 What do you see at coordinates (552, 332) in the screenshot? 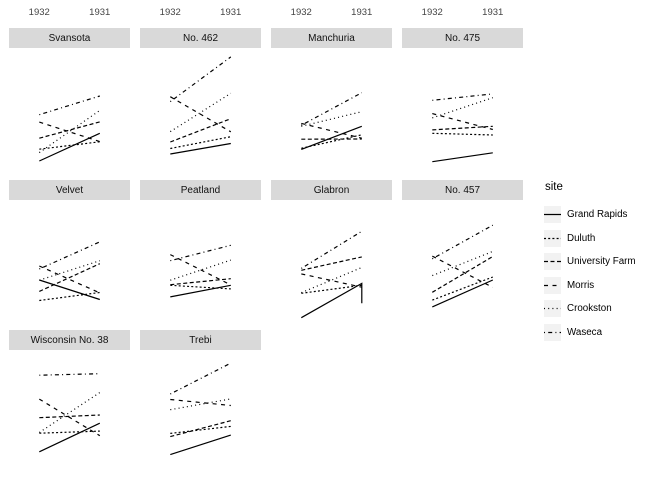
I see `legend-key-dotdash-line-icon` at bounding box center [552, 332].